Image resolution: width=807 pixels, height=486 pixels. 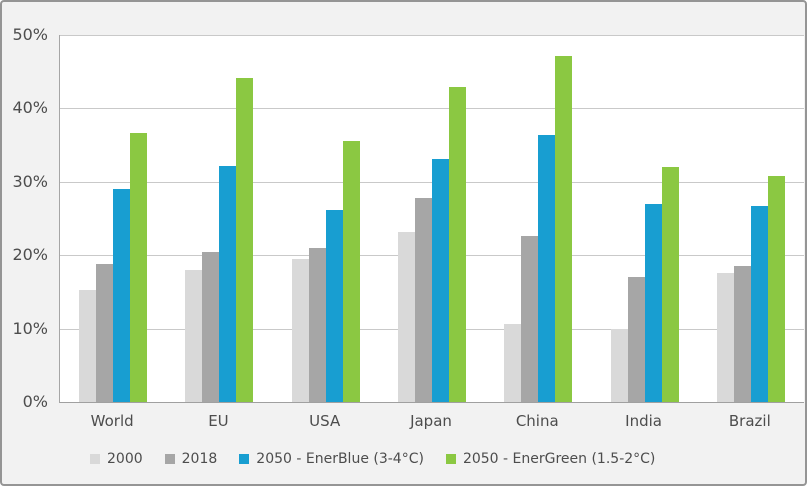 I want to click on y-tick-label: 50%, so click(x=30, y=34).